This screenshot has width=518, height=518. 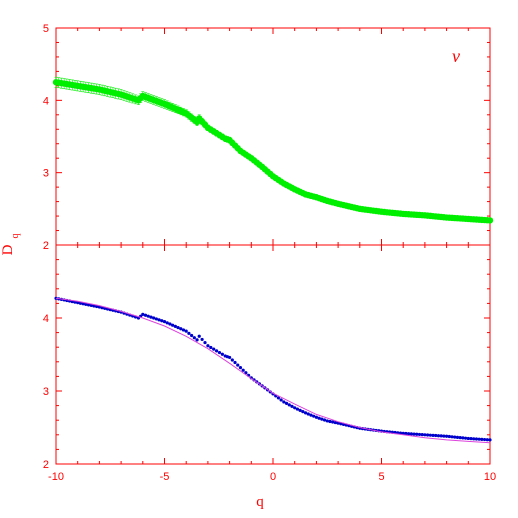 I want to click on panel-annotation: ν, so click(x=456, y=56).